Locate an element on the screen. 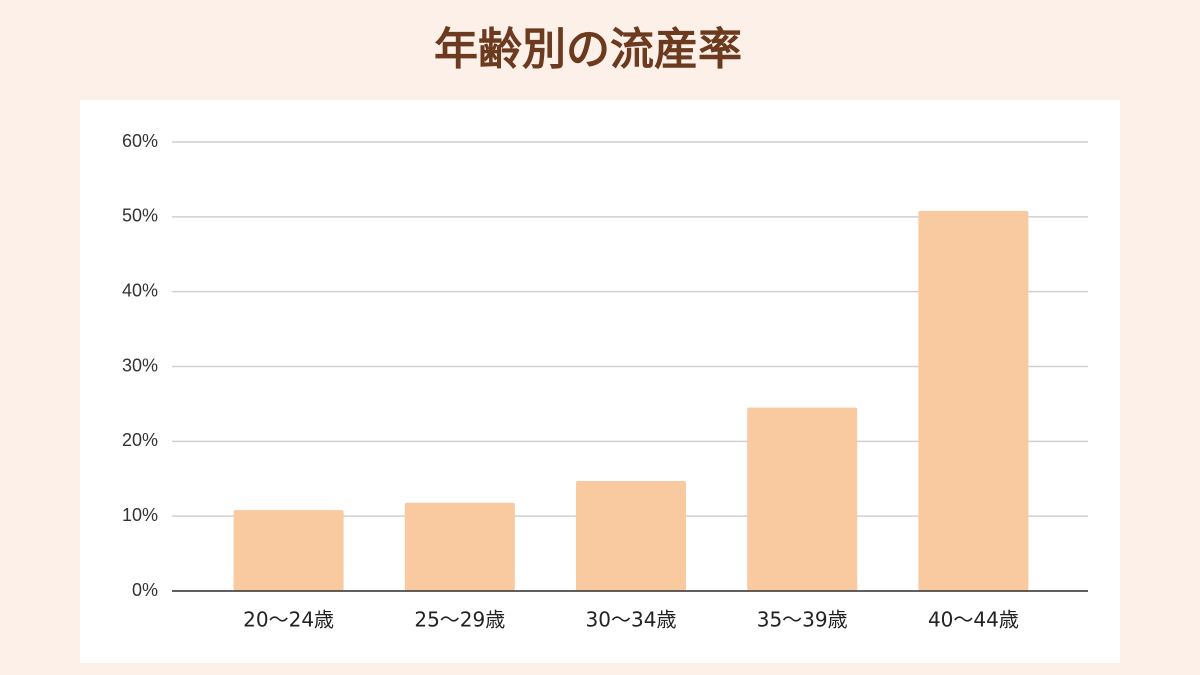 This screenshot has height=675, width=1200. chart-title: 年齢別の流産率 is located at coordinates (588, 49).